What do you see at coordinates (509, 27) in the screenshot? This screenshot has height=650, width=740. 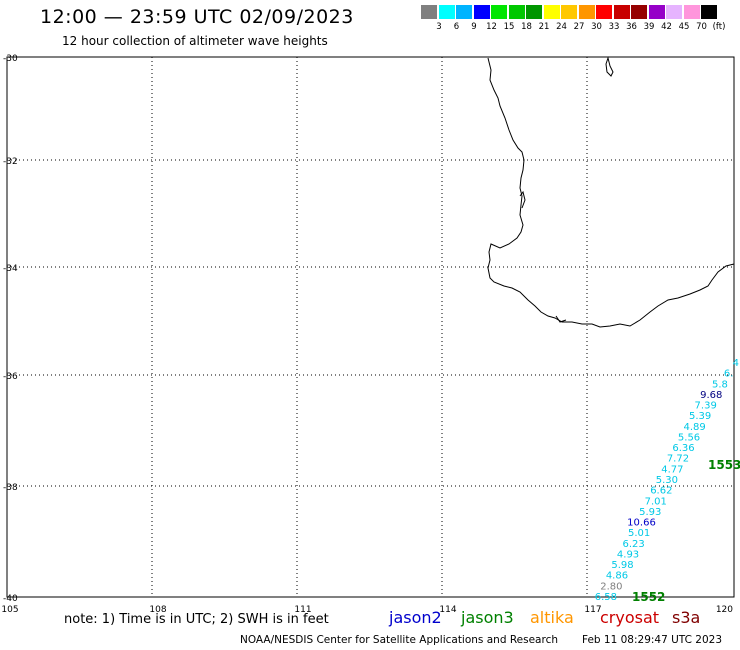 I see `legend-label: 15` at bounding box center [509, 27].